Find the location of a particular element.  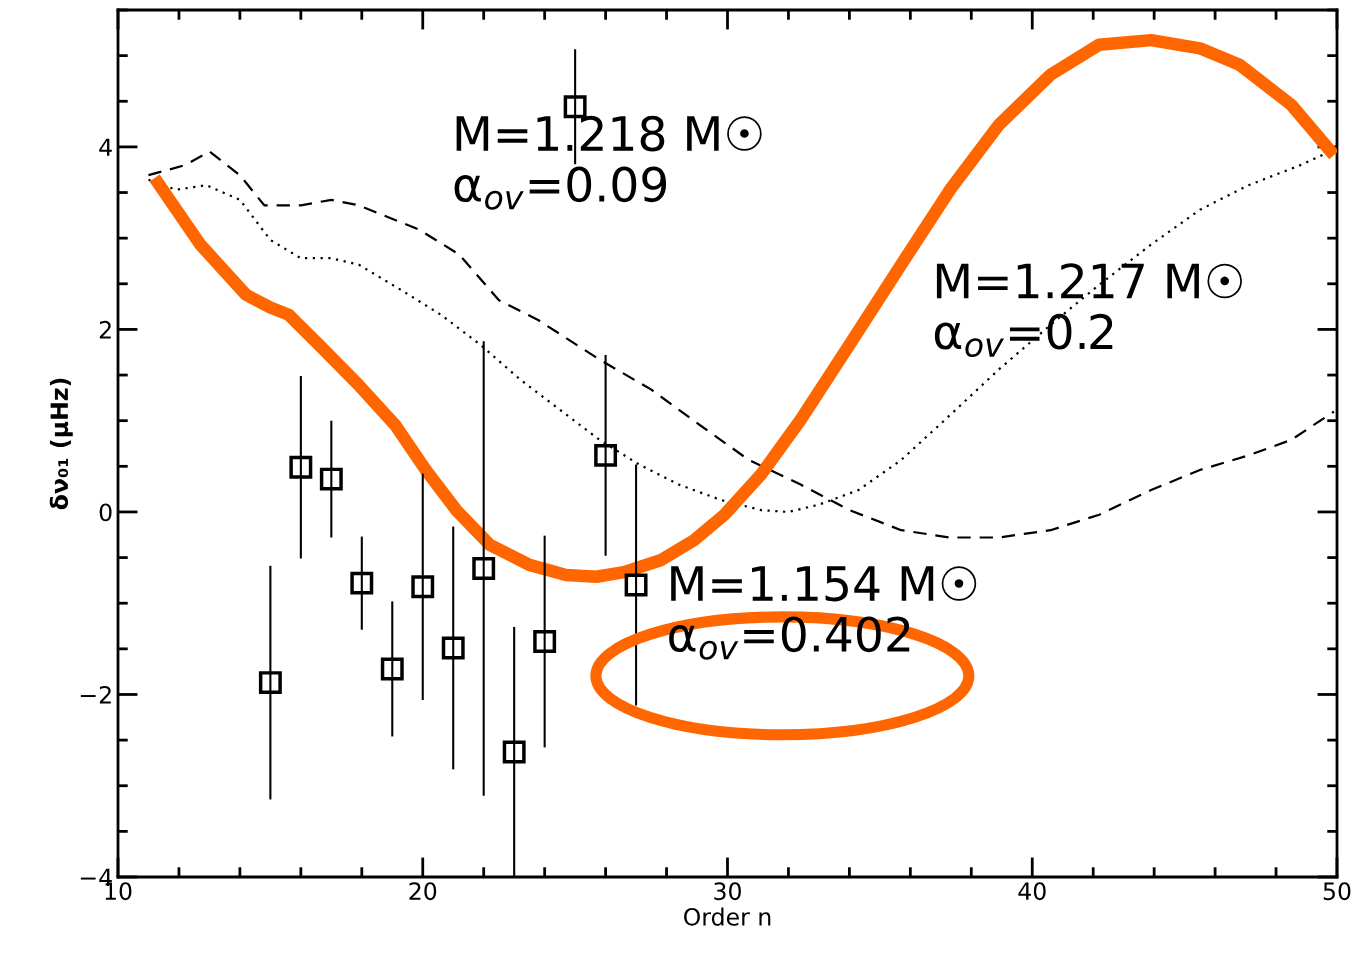

x-tick-label: 40 is located at coordinates (1032, 891).